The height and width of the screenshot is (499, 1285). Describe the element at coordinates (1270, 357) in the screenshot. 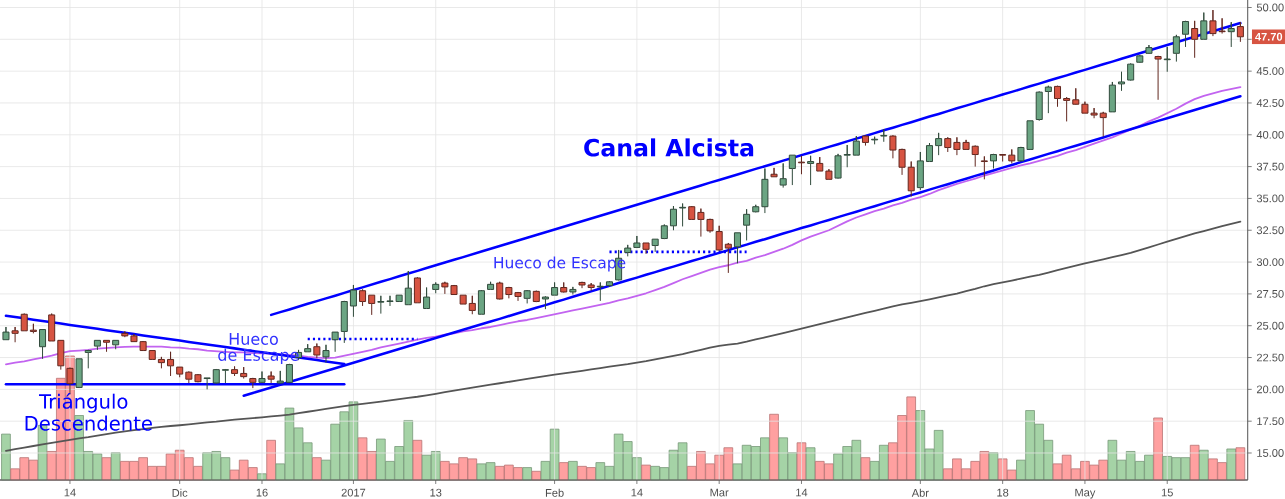

I see `y-tick-label: 22.50` at that location.